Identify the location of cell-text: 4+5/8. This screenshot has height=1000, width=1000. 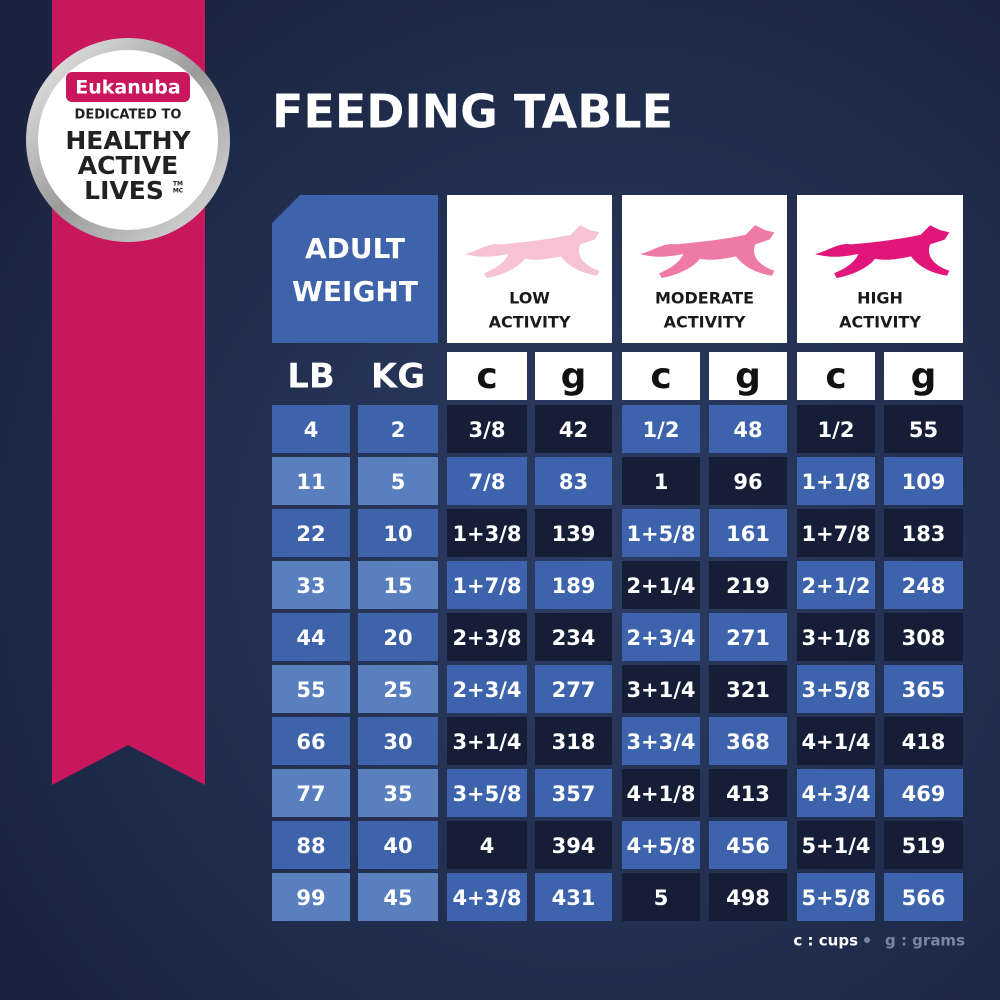
(660, 846).